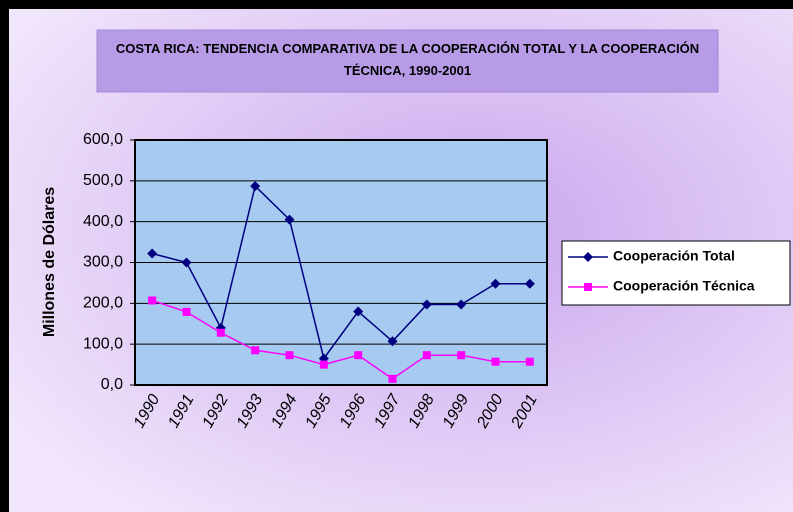 The image size is (793, 512). What do you see at coordinates (103, 139) in the screenshot?
I see `y-tick-label: 600,0` at bounding box center [103, 139].